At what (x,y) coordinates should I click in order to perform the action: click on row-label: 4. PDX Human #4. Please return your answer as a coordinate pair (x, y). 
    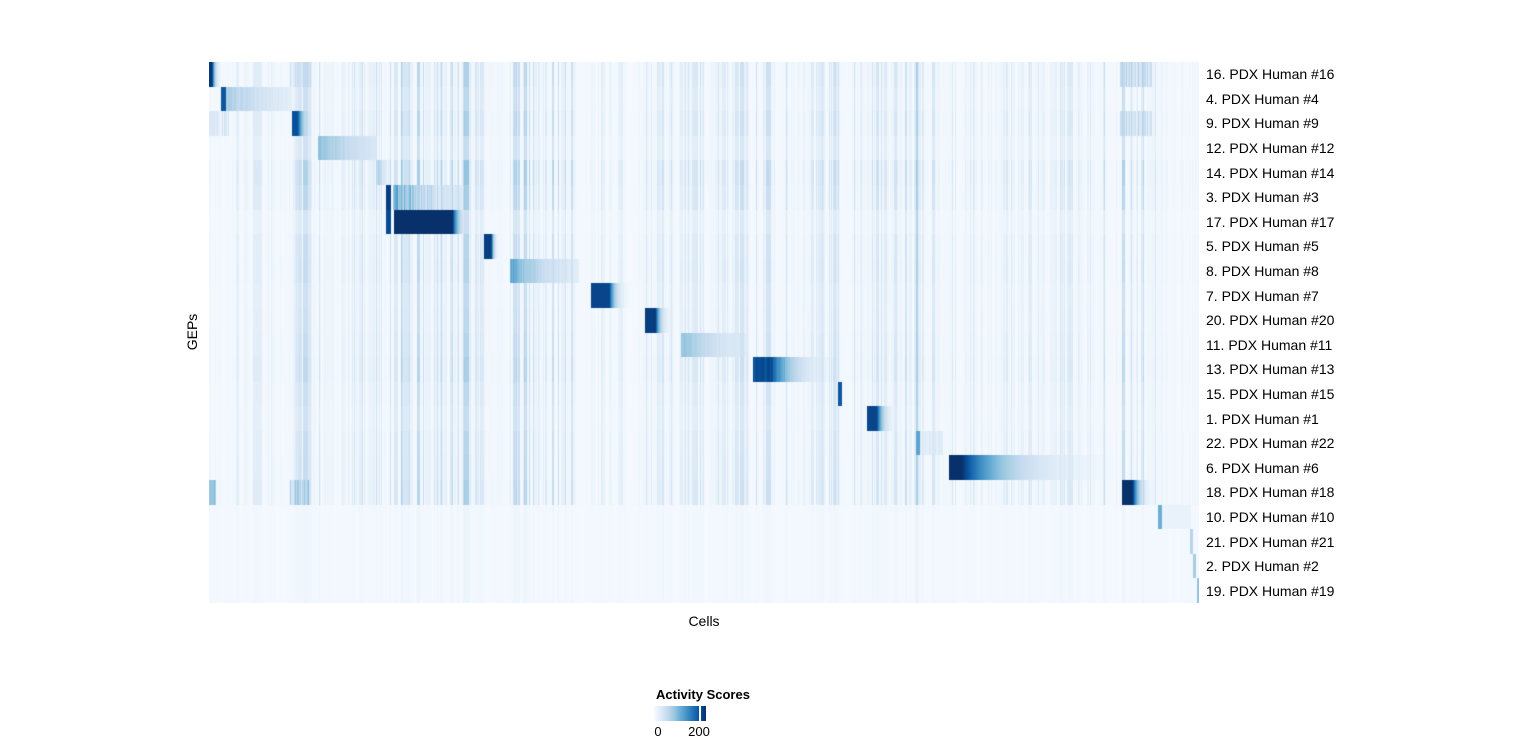
    Looking at the image, I should click on (1262, 98).